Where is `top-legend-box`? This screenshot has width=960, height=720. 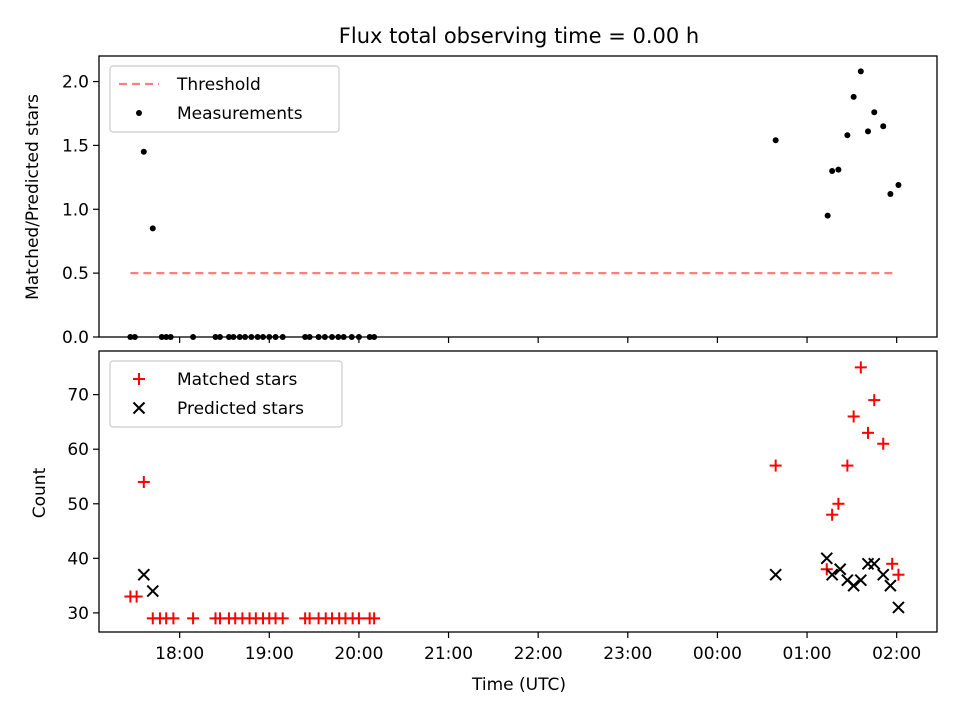 top-legend-box is located at coordinates (224, 99).